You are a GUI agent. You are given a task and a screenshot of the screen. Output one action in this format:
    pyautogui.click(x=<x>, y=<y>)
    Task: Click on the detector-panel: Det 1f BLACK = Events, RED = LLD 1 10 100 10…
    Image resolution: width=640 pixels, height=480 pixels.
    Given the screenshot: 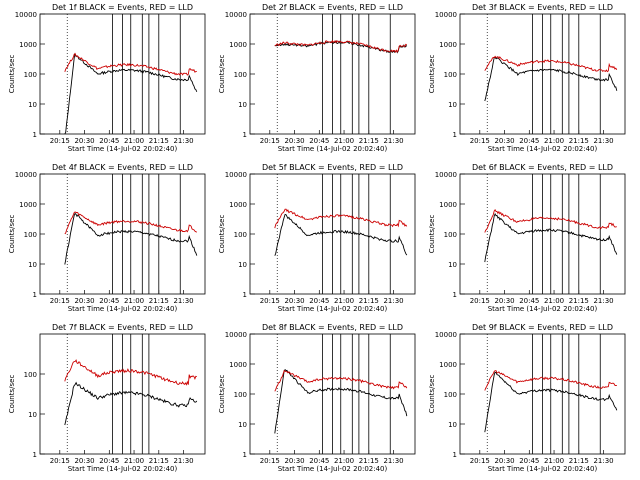 What is the action you would take?
    pyautogui.click(x=107, y=78)
    